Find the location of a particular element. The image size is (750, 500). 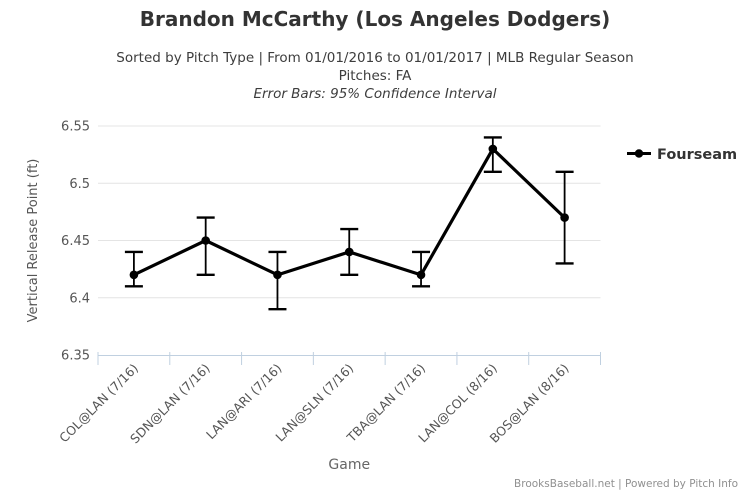

legend-marker-icon is located at coordinates (639, 153).